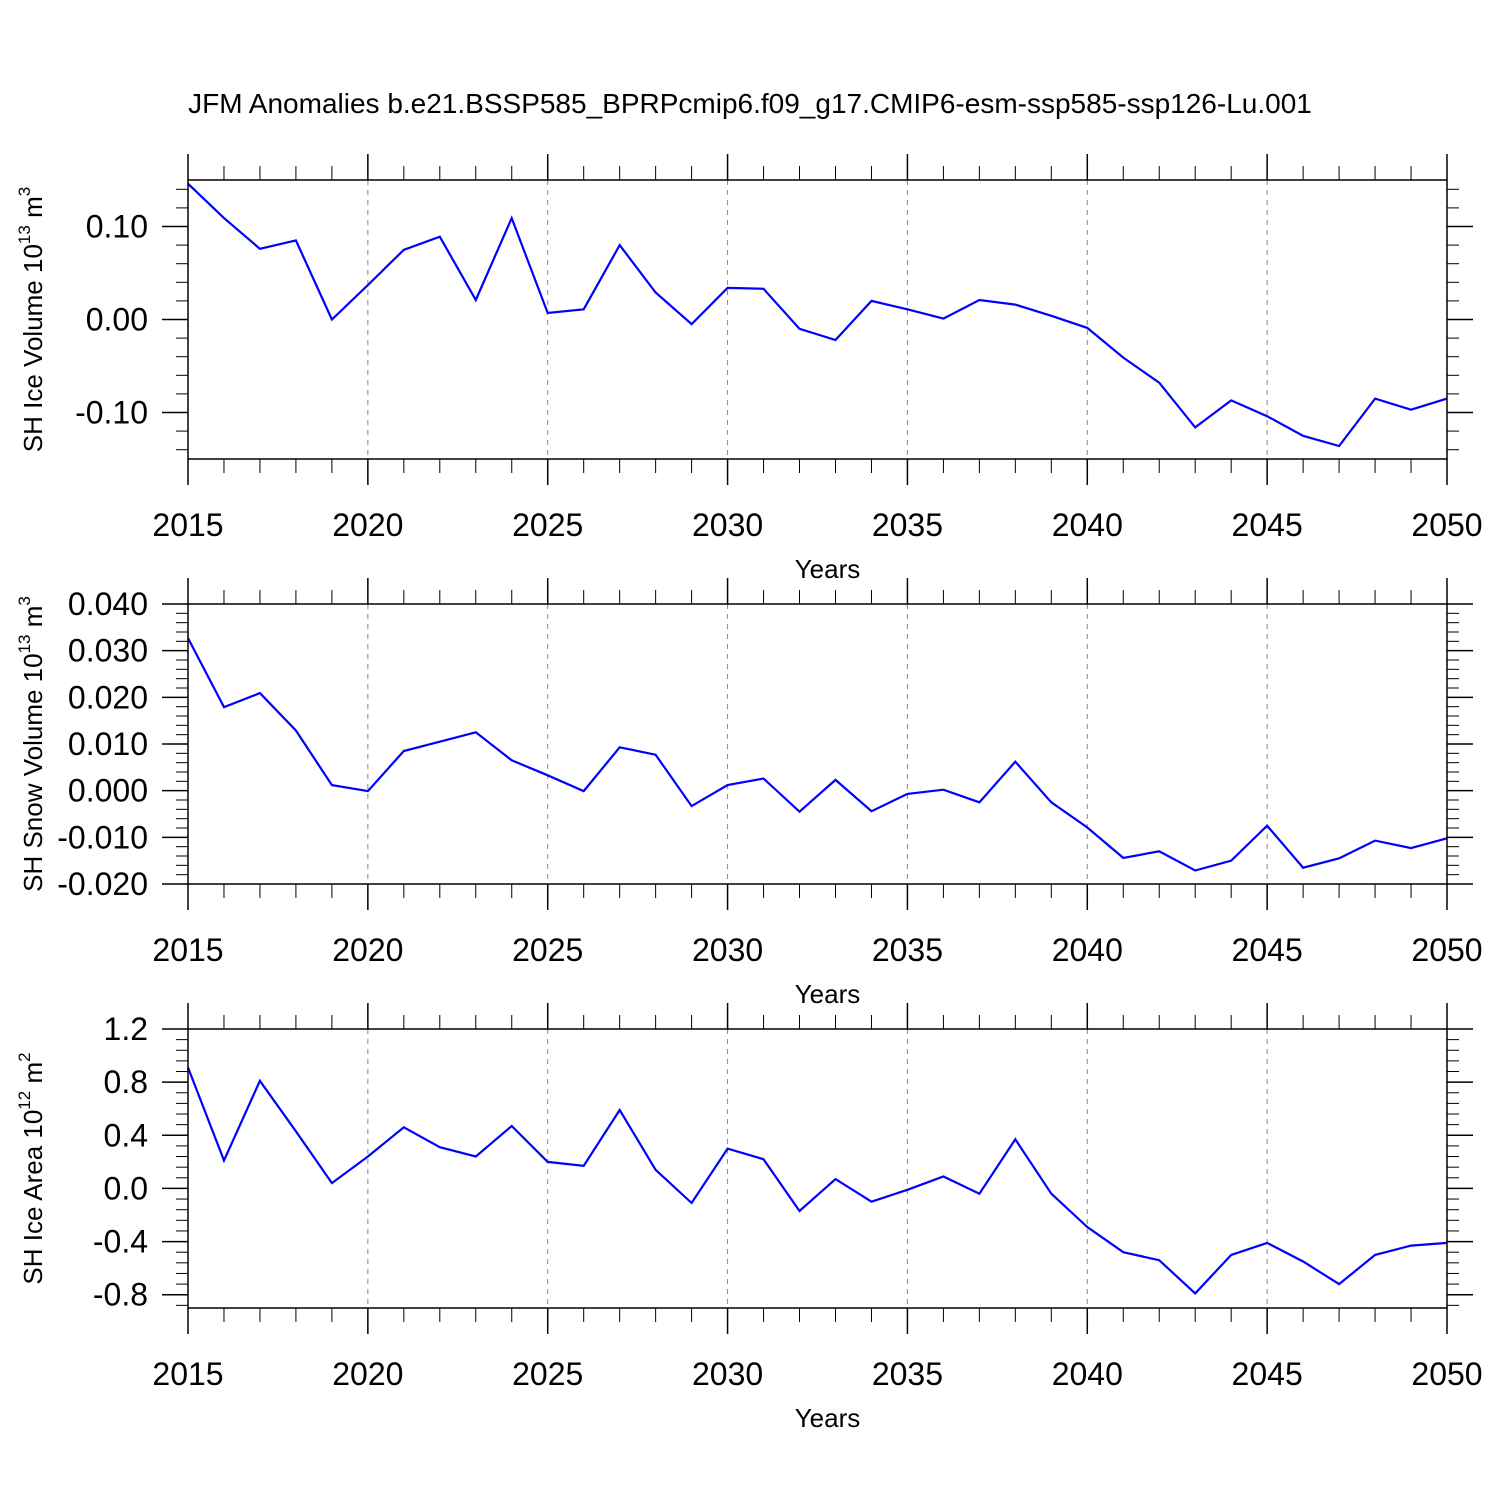 This screenshot has height=1505, width=1500. Describe the element at coordinates (126, 1135) in the screenshot. I see `y-tick-label: 0.4` at that location.